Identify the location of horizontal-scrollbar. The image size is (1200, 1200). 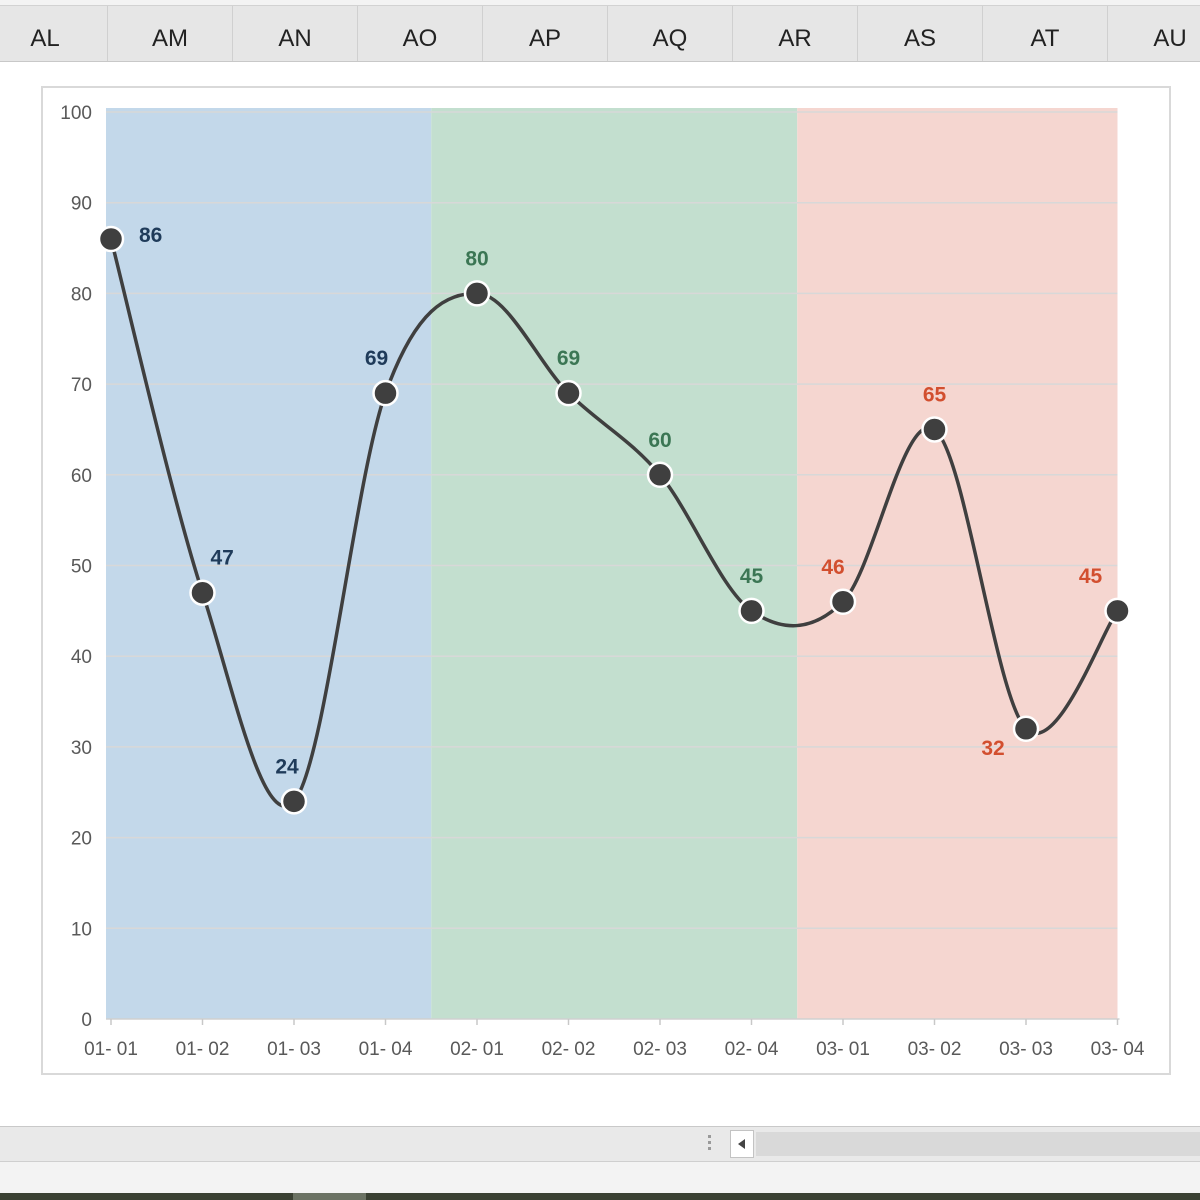
(978, 1144).